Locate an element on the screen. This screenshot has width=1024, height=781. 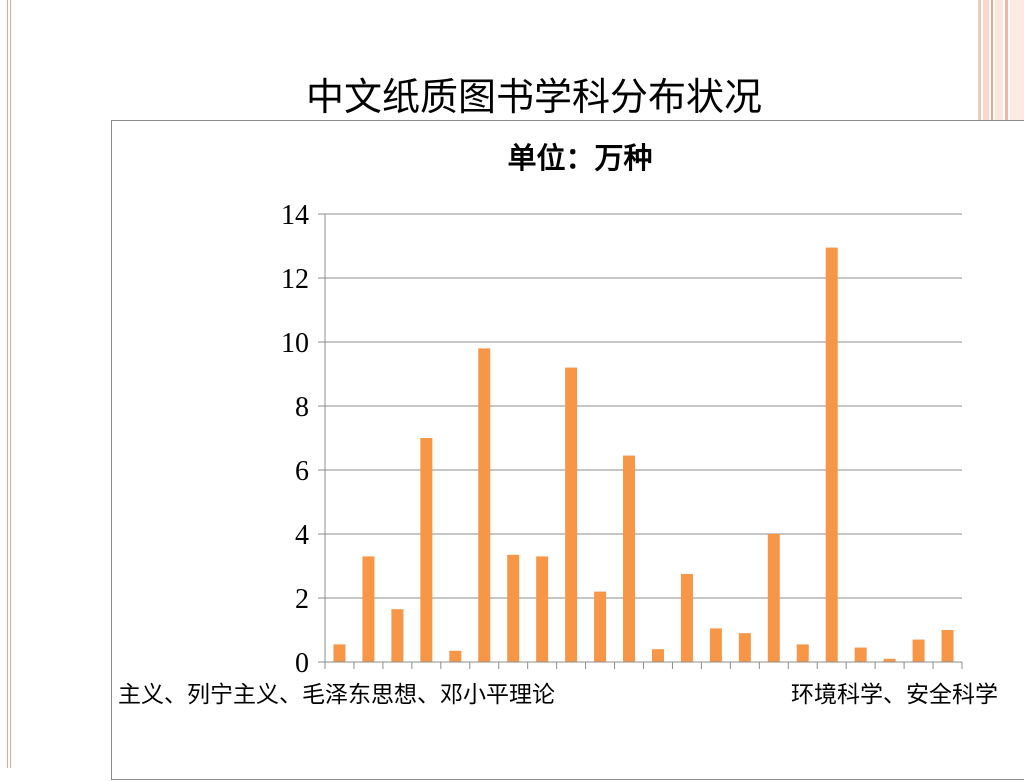
x-tick-label: 环境科学、安全科学 is located at coordinates (894, 695).